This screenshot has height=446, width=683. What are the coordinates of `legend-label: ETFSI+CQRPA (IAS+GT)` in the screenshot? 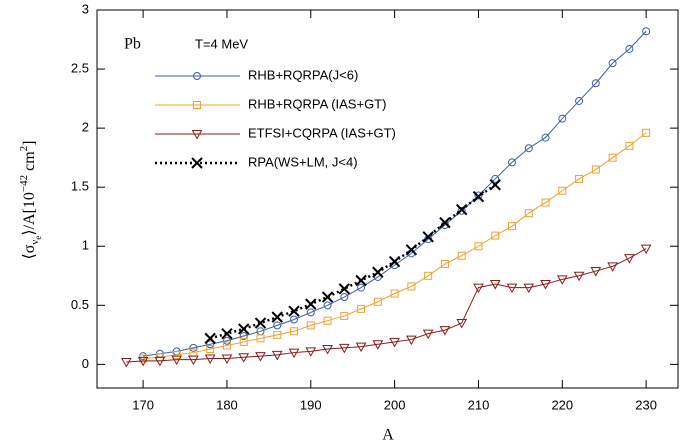 It's located at (322, 132).